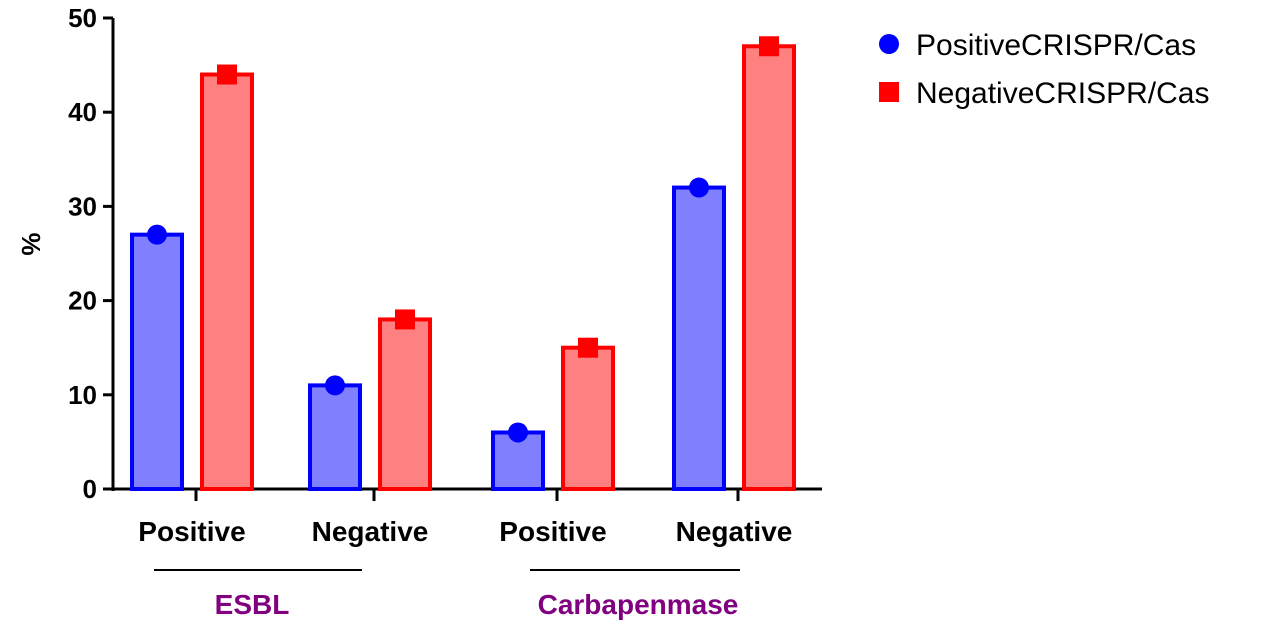 The image size is (1280, 638). Describe the element at coordinates (1044, 69) in the screenshot. I see `legend: PositiveCRISPR/Cas NegativeCRISPR/Cas` at that location.